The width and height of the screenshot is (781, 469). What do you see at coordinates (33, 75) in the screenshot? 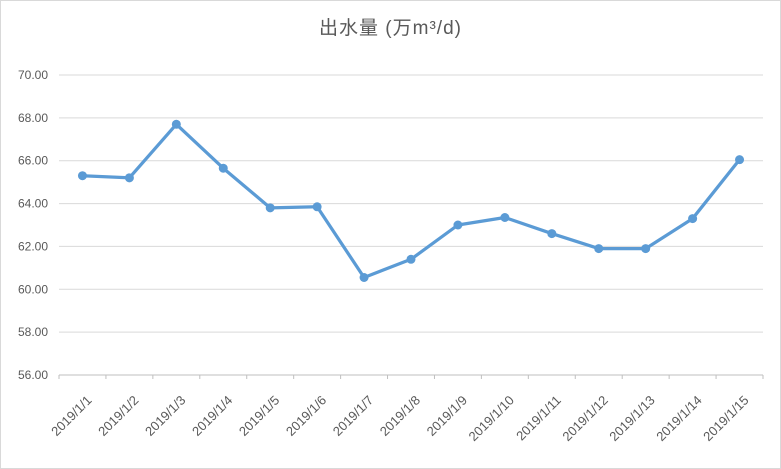
I see `y-axis-label: 70.00` at bounding box center [33, 75].